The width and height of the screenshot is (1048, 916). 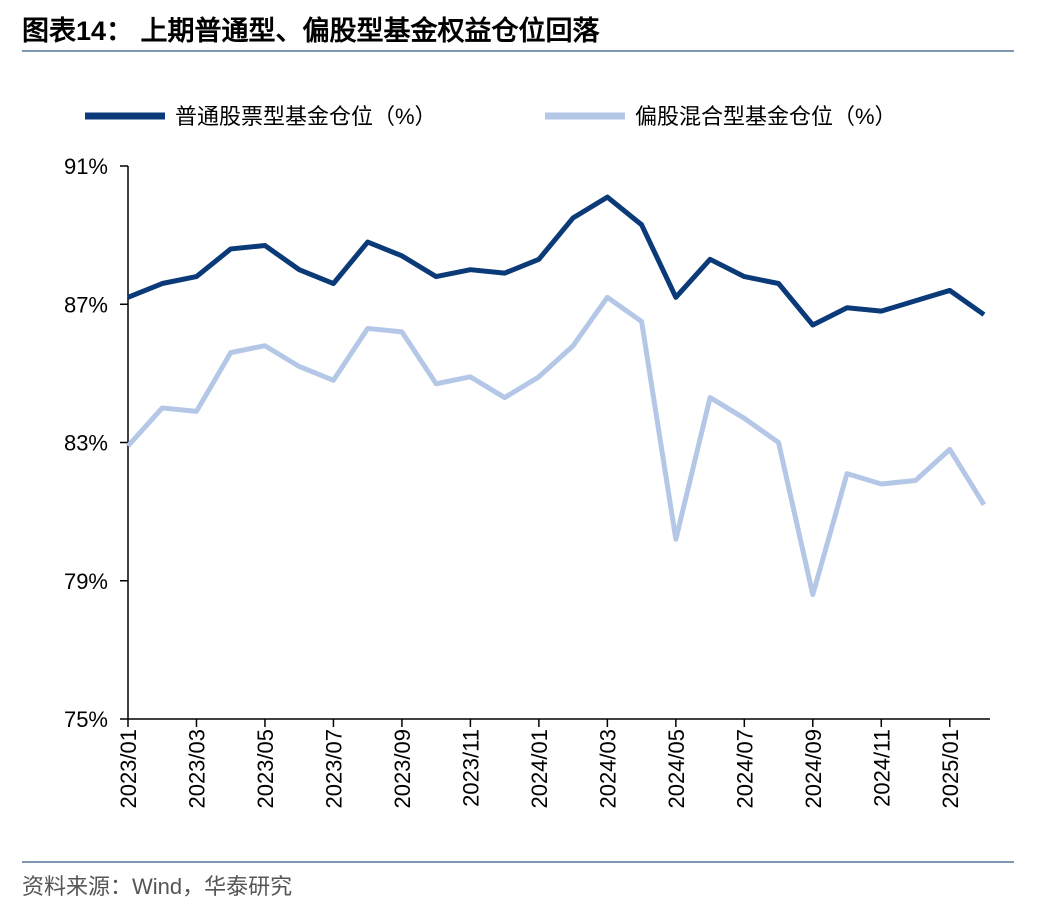 I want to click on x-tick-label: 2023/03, so click(x=196, y=769).